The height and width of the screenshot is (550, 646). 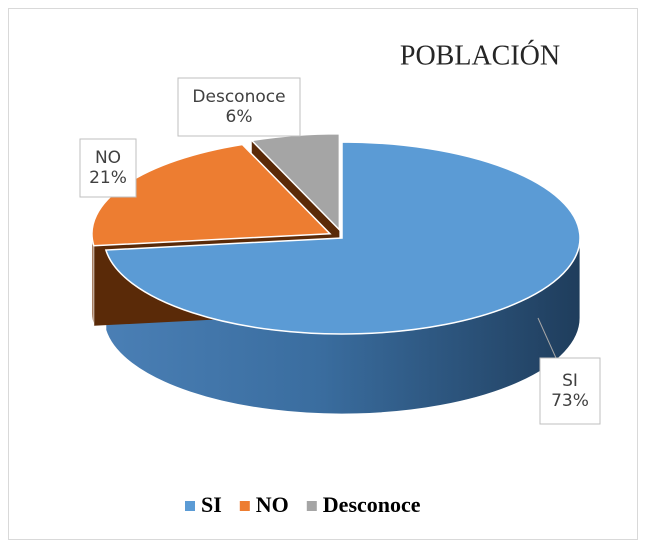 I want to click on data-label-value: 73%, so click(x=570, y=401).